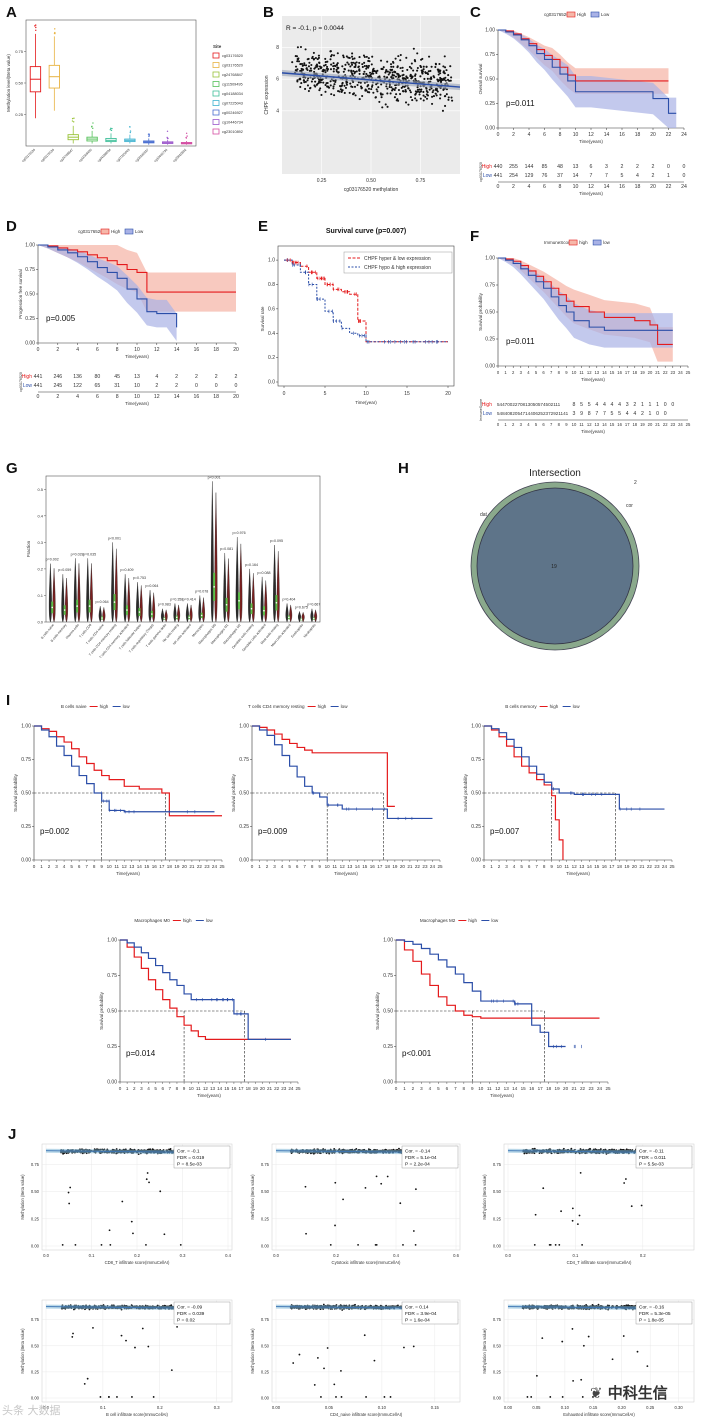 This screenshot has height=1422, width=704. I want to click on x-tick-label: 19, so click(256, 1088).